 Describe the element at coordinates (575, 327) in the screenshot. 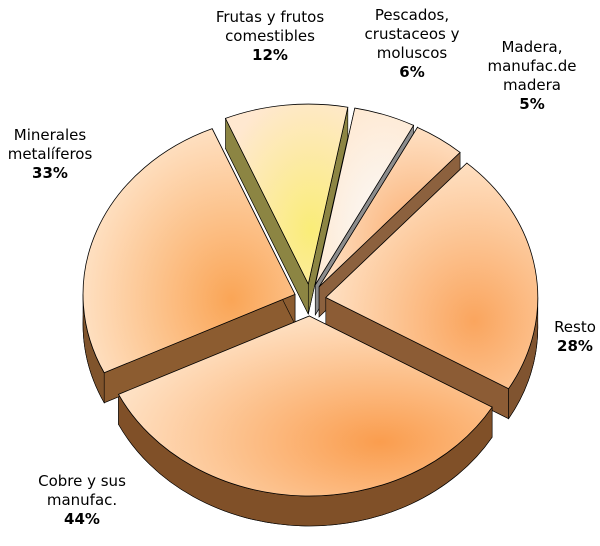

I see `category-name: Resto` at that location.